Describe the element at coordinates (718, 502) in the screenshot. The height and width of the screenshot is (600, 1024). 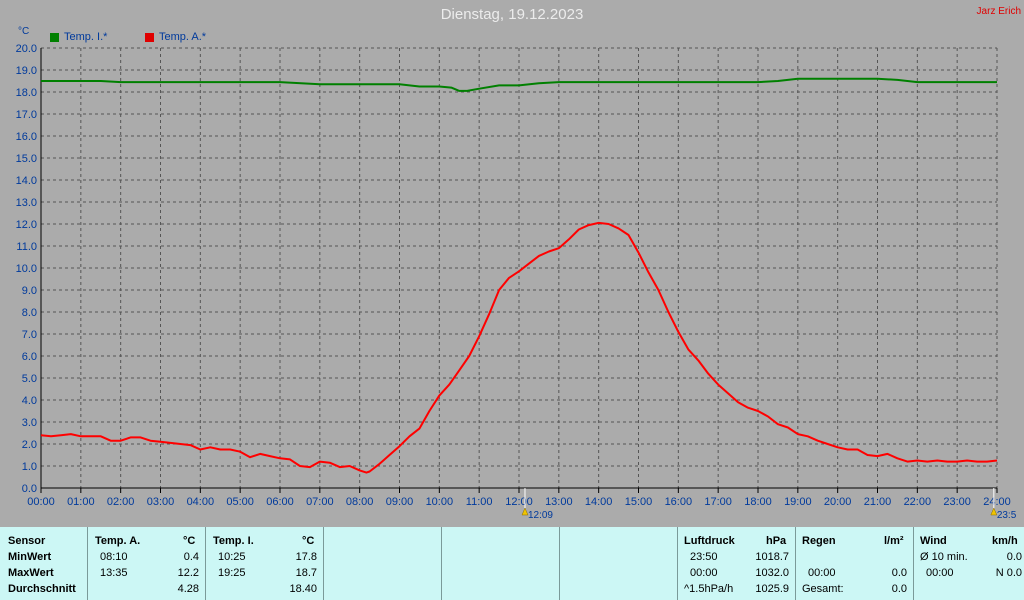
I see `x-tick-label: 17:00` at that location.